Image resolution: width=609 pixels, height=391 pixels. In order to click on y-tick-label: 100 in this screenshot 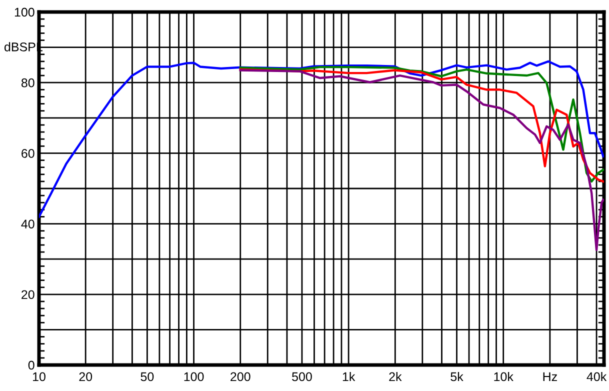, I will do `click(24, 12)`.